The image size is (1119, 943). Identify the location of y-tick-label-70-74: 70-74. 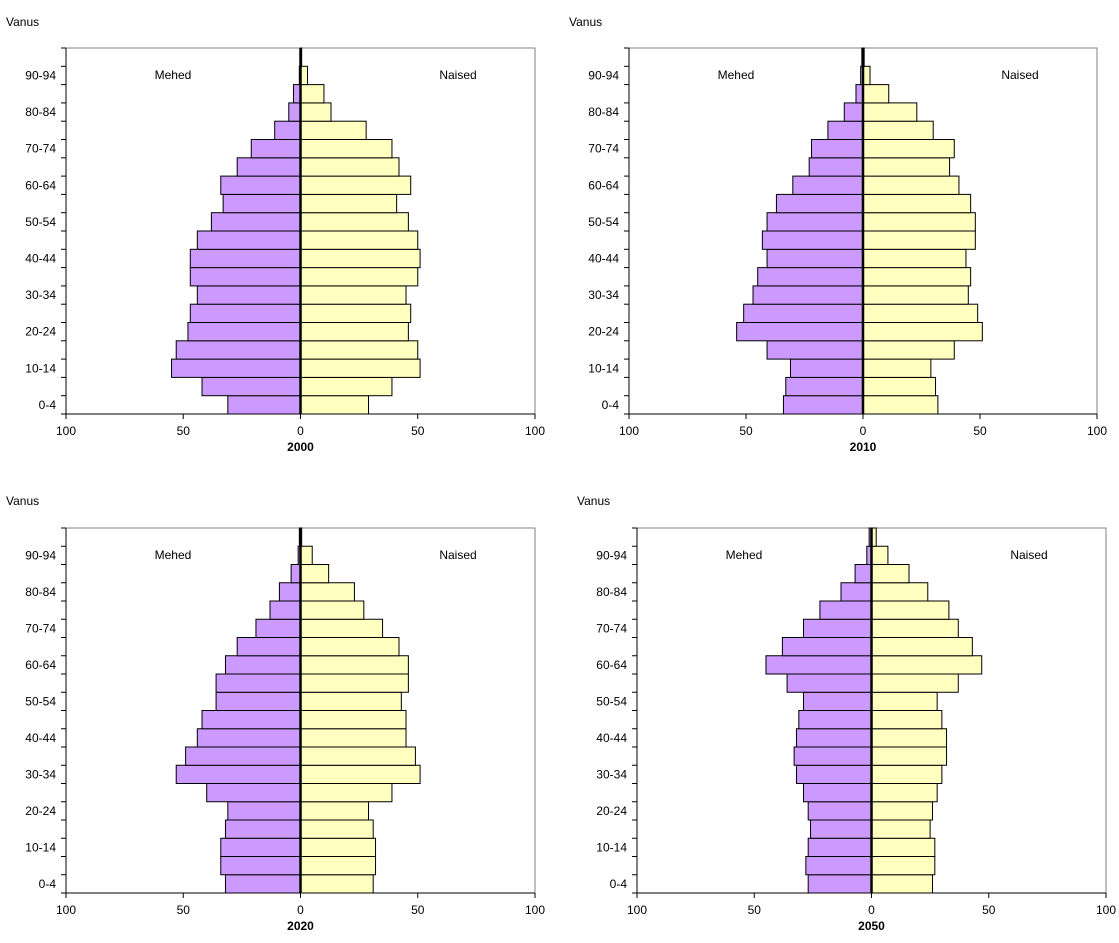
(611, 628).